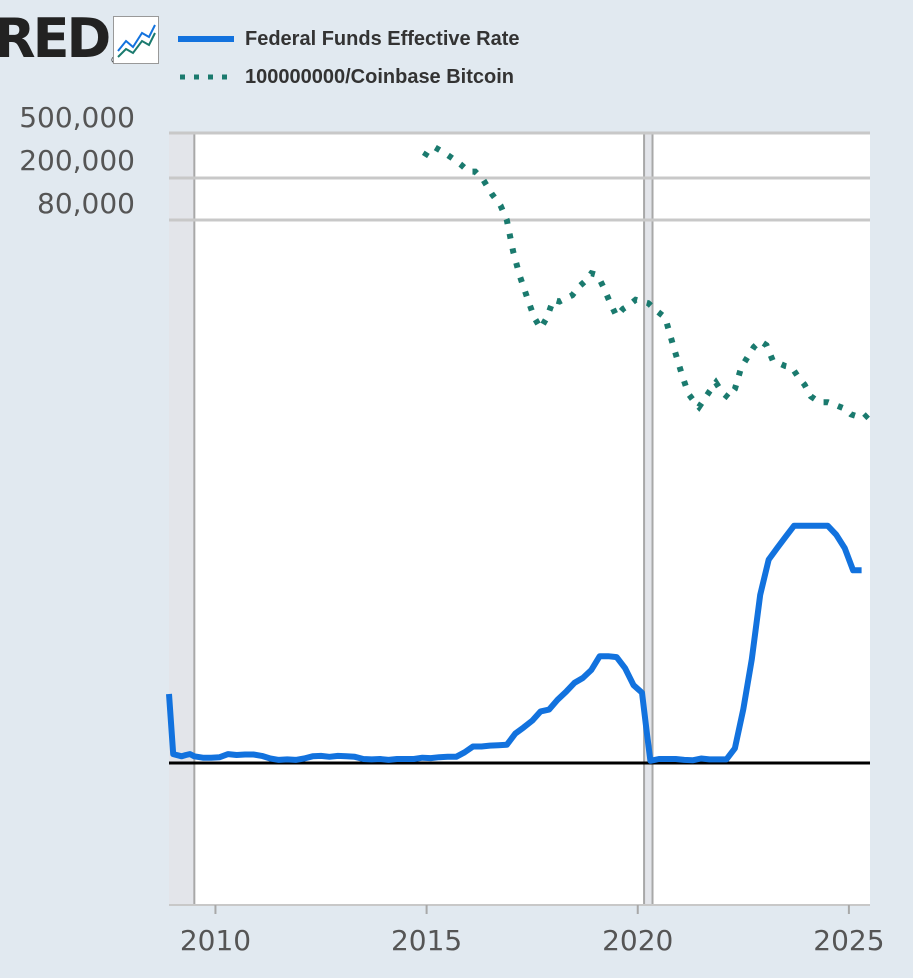 This screenshot has height=978, width=913. What do you see at coordinates (532, 931) in the screenshot?
I see `x-axis-ticks: 2010 2015 2020 2025` at bounding box center [532, 931].